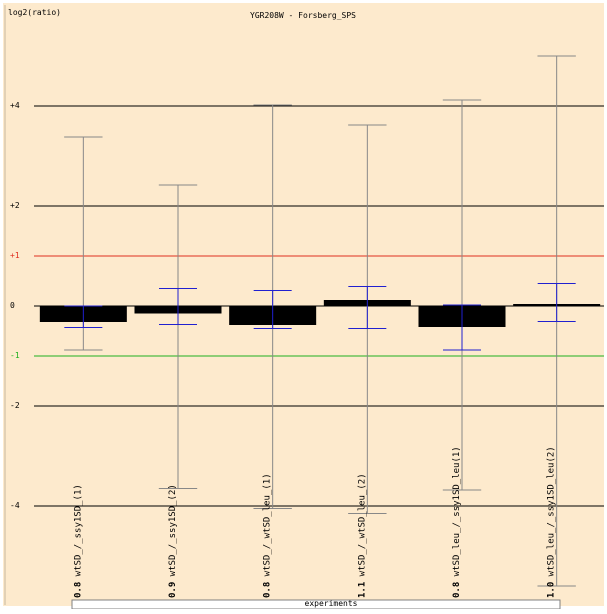 The image size is (607, 614). Describe the element at coordinates (331, 603) in the screenshot. I see `x-axis-label: experiments` at that location.